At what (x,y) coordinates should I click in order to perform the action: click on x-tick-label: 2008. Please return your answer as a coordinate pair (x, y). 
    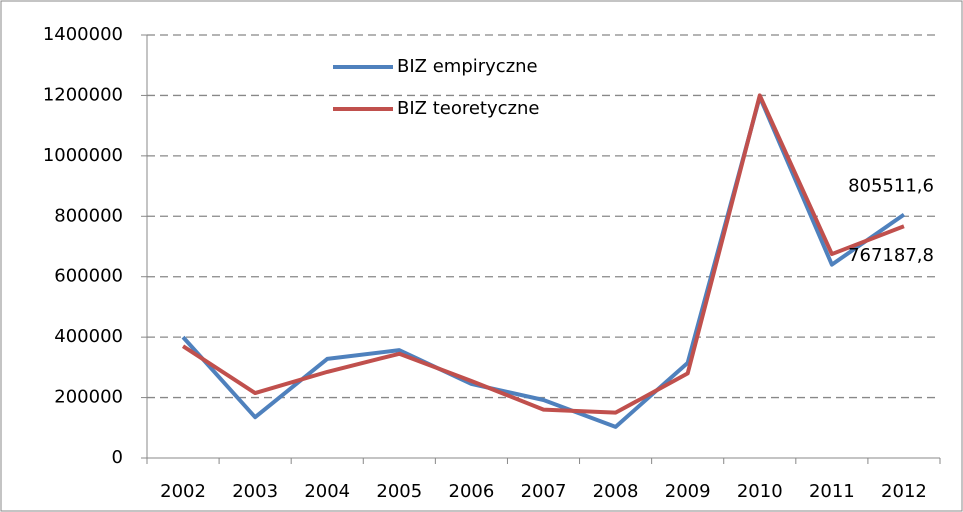
    Looking at the image, I should click on (616, 491).